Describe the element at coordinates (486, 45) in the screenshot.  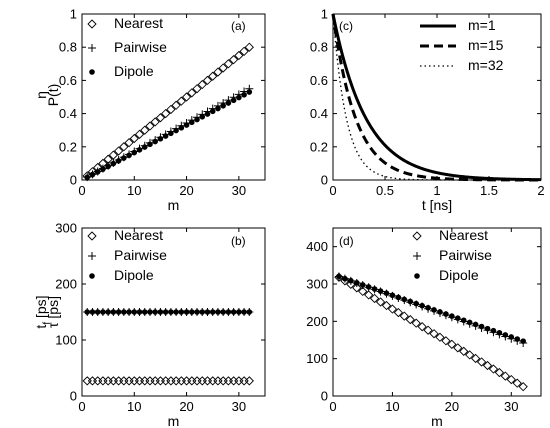
I see `legend-label: m=15` at that location.